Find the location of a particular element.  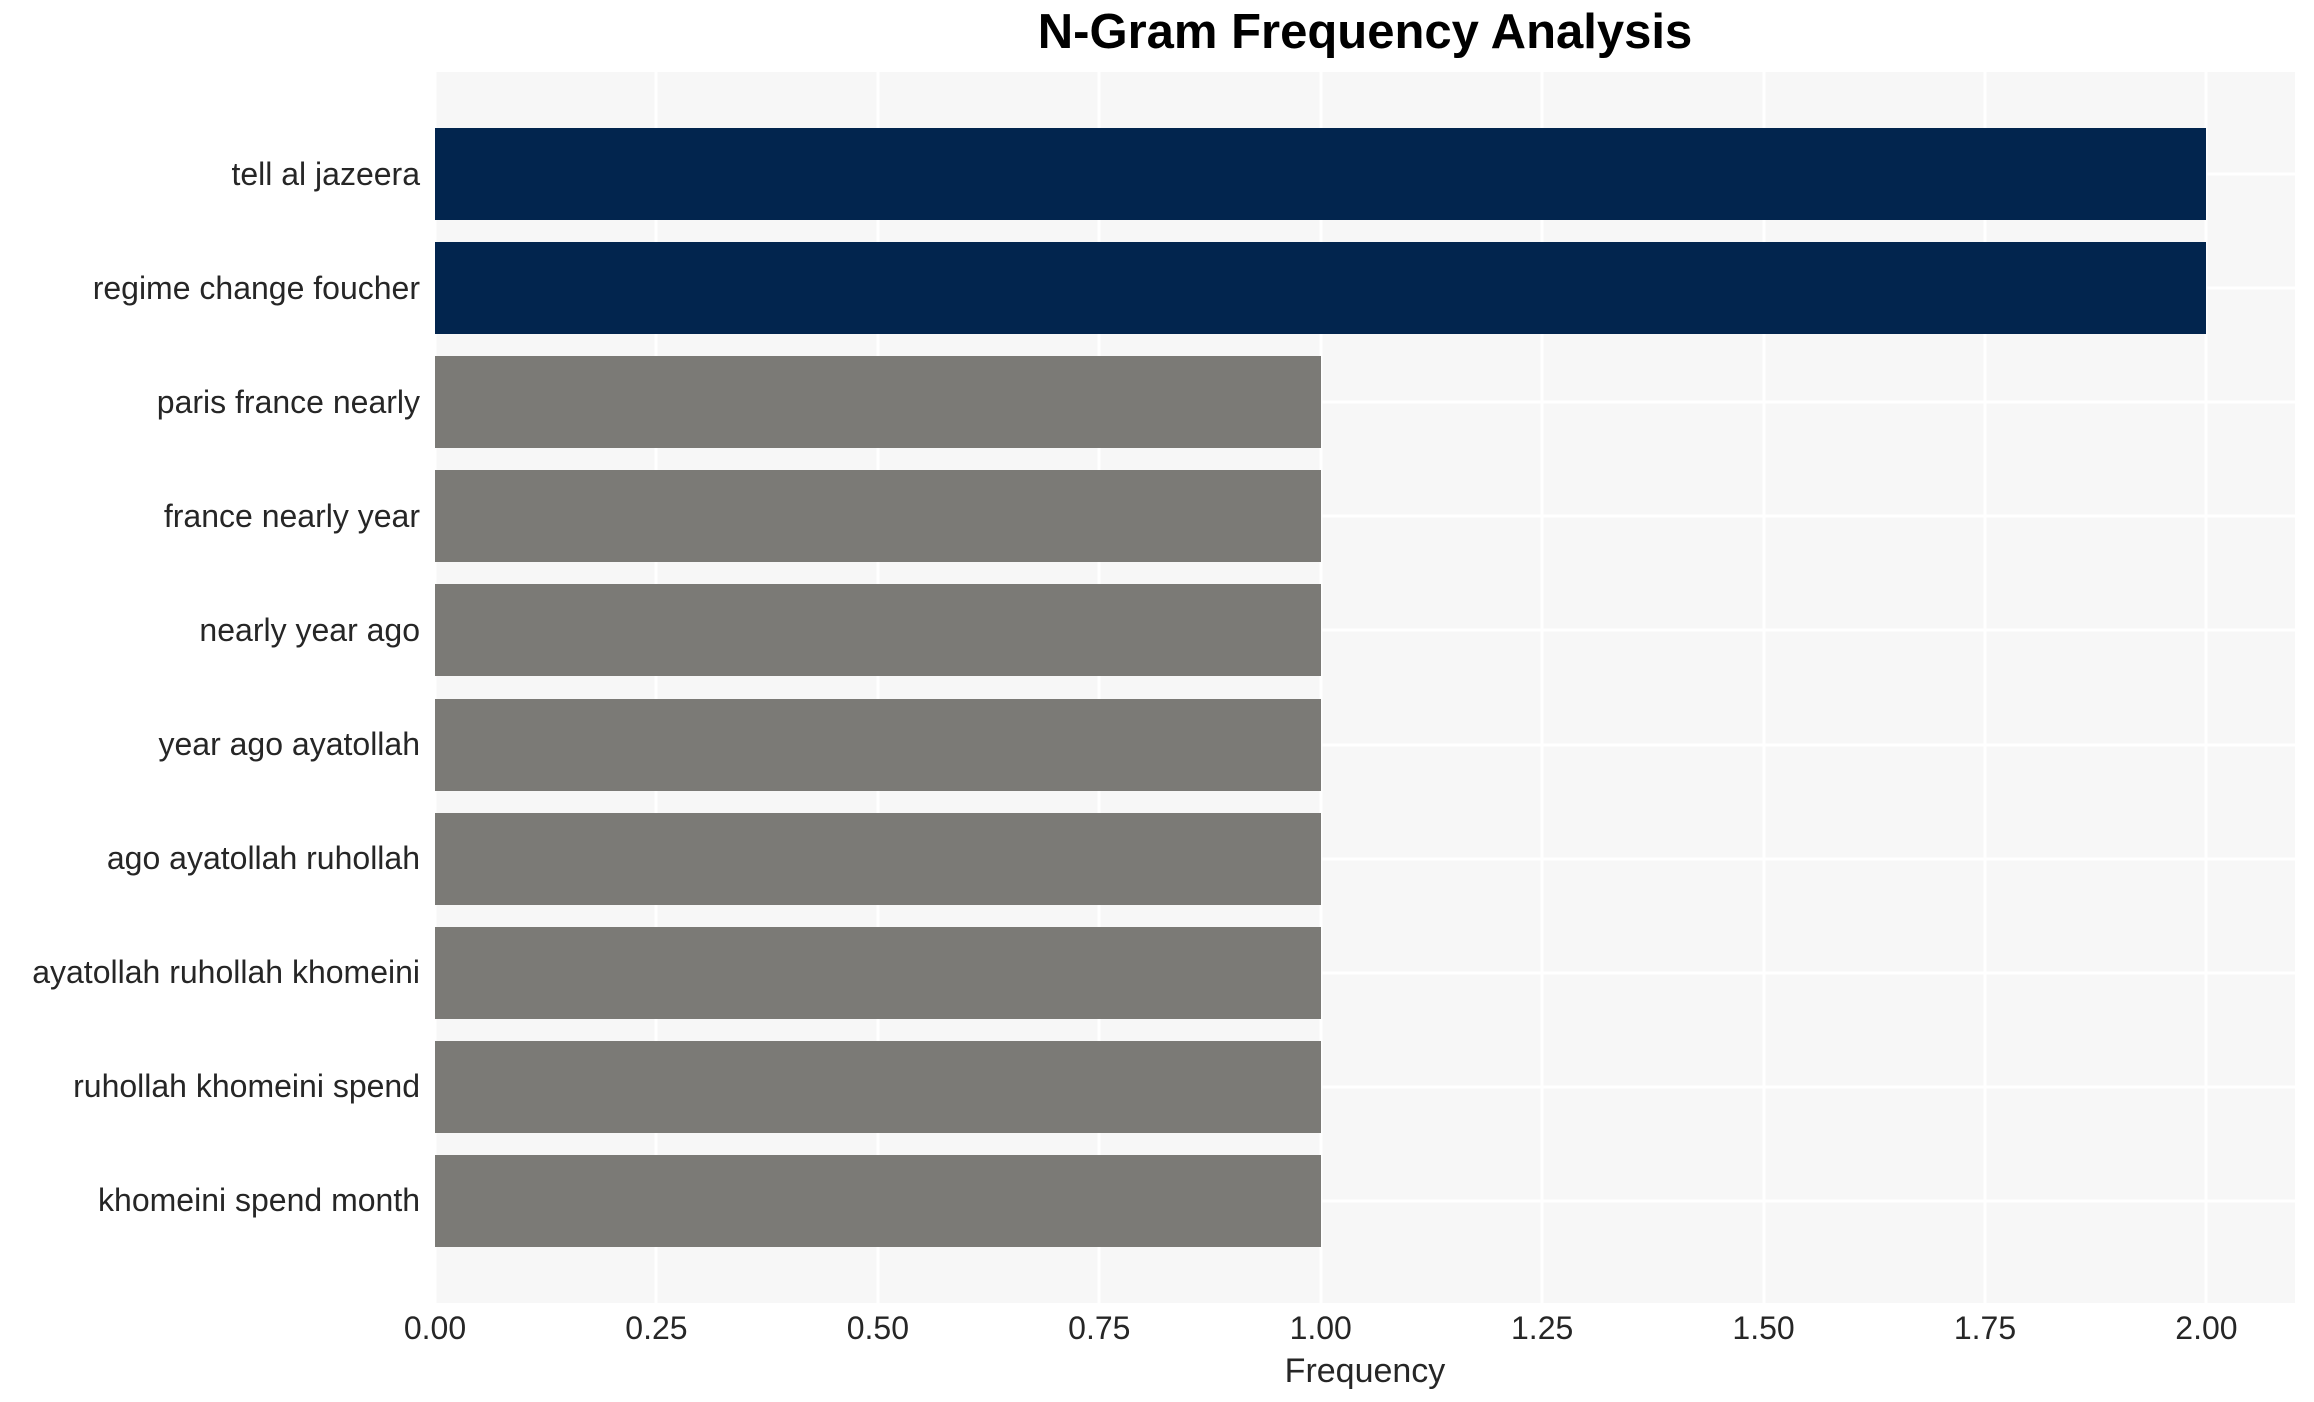

y-tick-label: nearly year ago is located at coordinates (309, 629).